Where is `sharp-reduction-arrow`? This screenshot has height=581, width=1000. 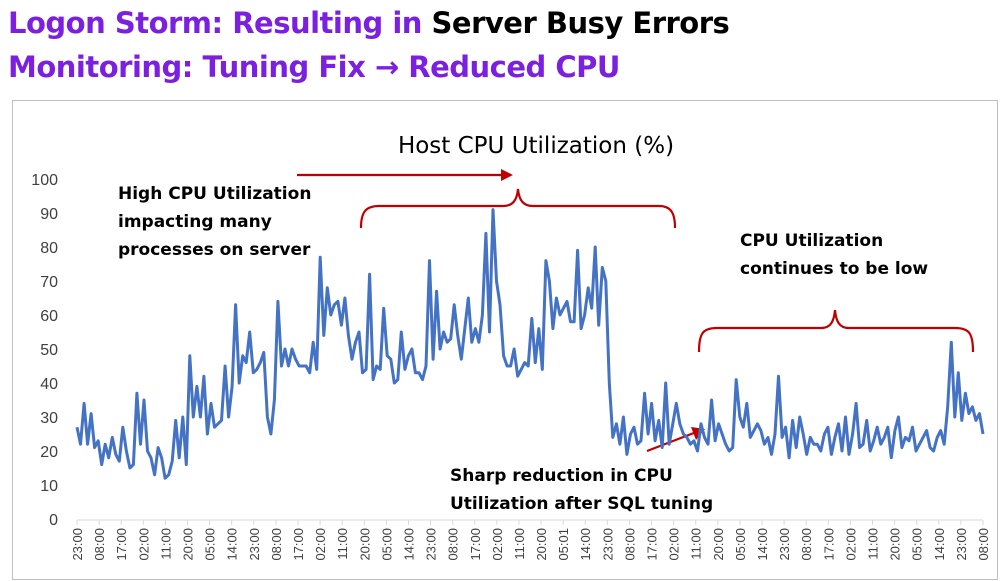 sharp-reduction-arrow is located at coordinates (673, 441).